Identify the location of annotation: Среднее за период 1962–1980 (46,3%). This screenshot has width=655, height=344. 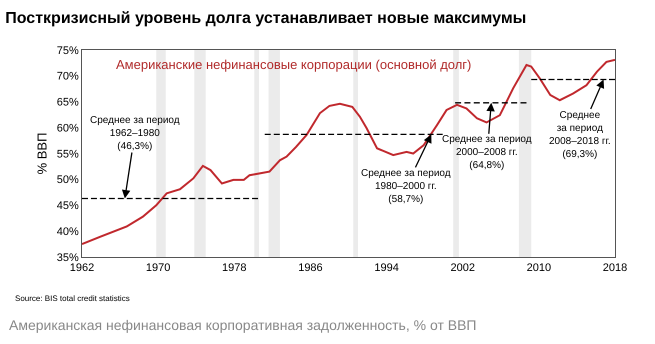
(135, 133).